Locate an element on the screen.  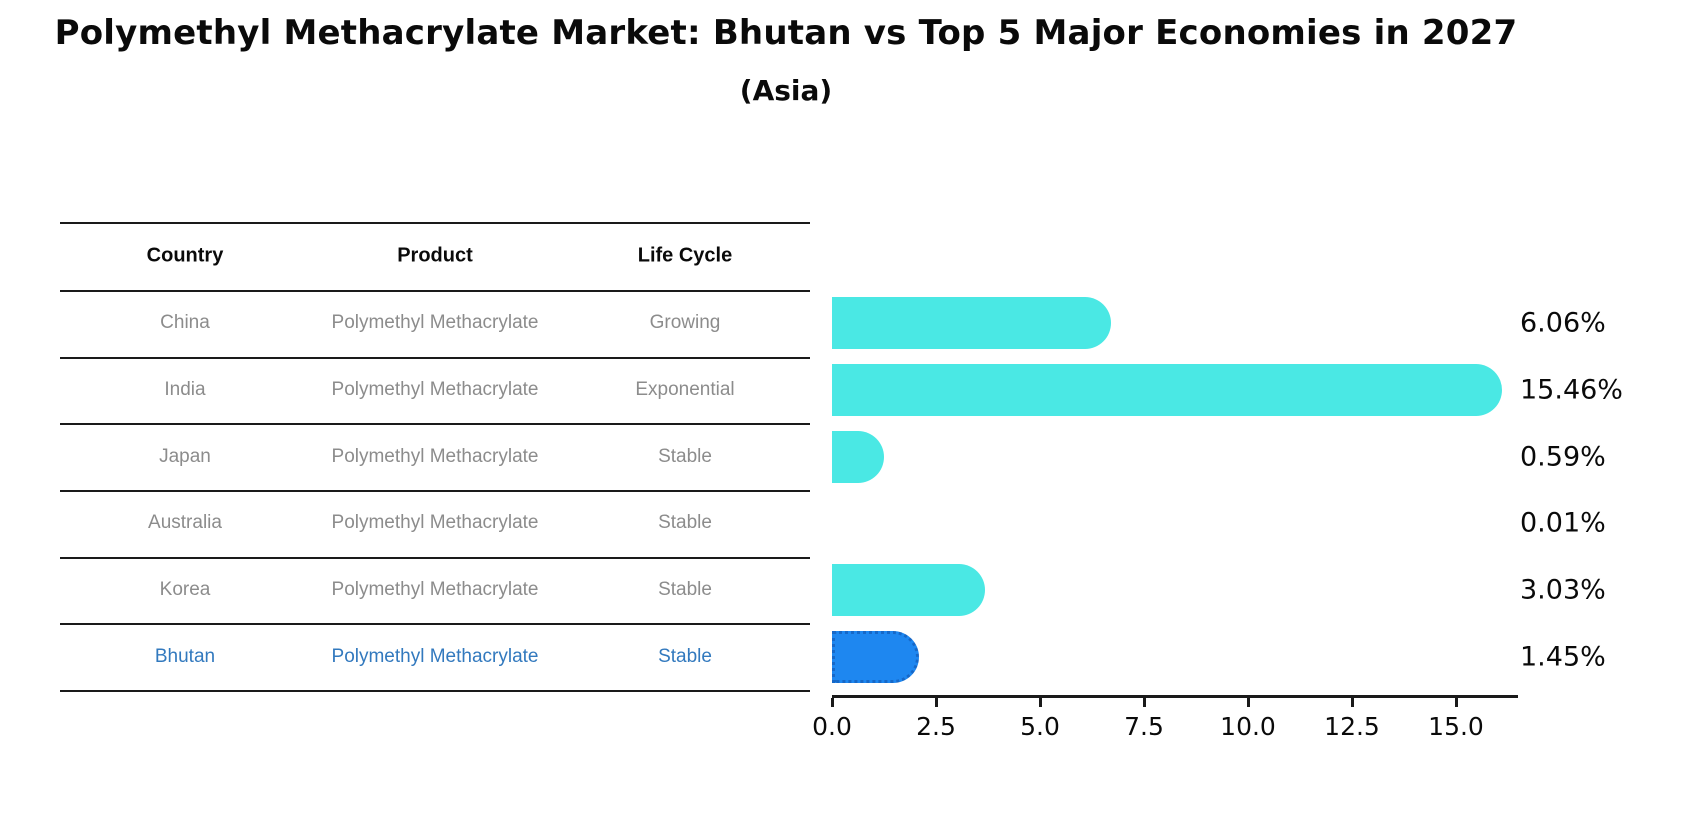
x-axis-tick-label: 0.0 is located at coordinates (832, 726).